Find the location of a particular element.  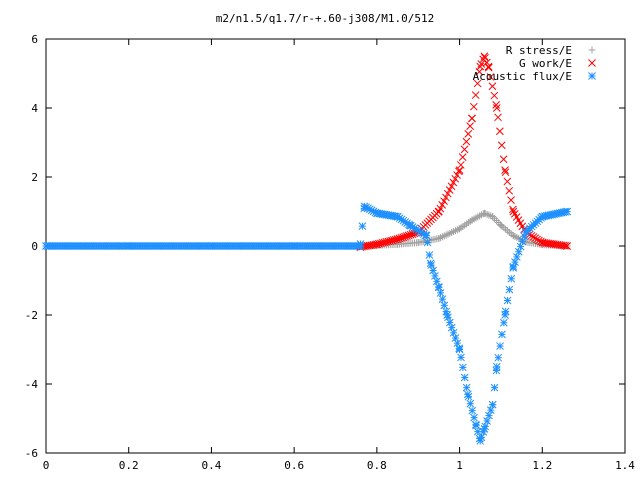

y-tick-label: 0 is located at coordinates (34, 246).